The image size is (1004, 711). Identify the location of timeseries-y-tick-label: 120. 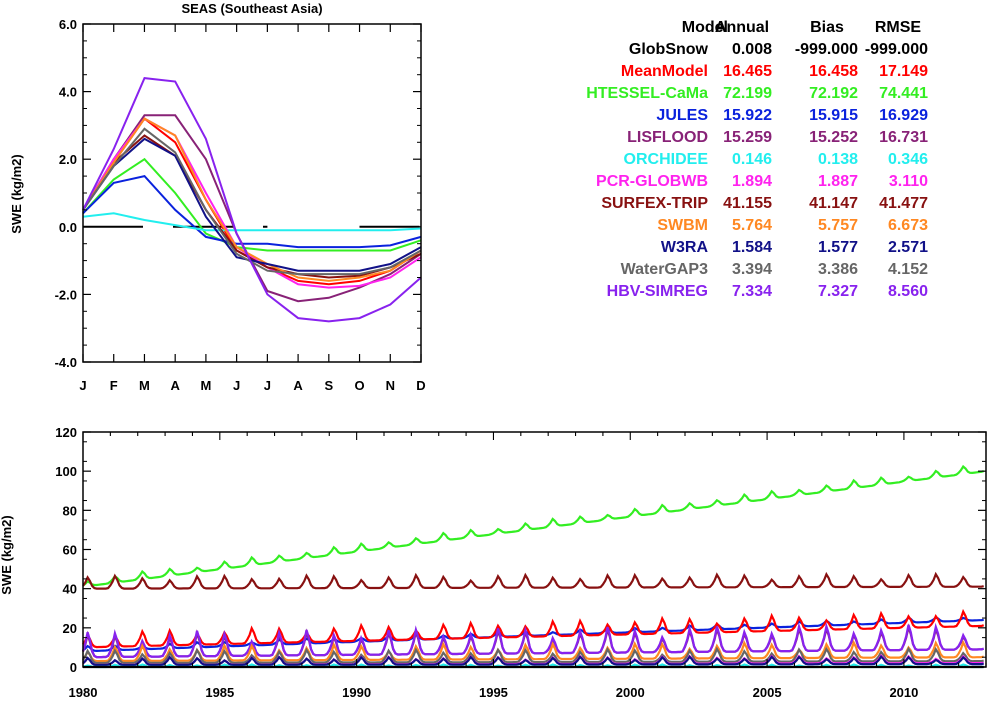
(66, 432).